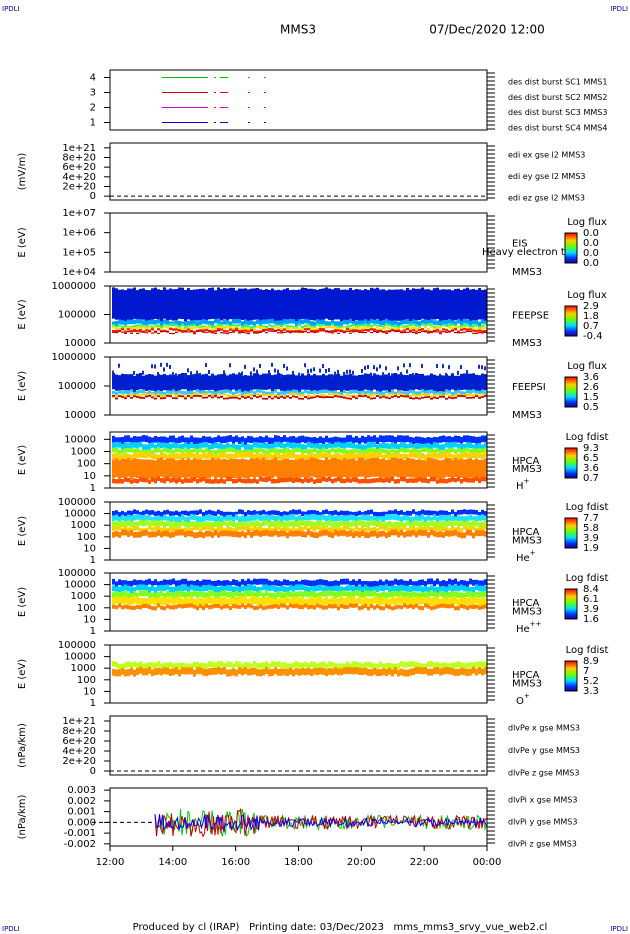 The height and width of the screenshot is (934, 630). What do you see at coordinates (591, 589) in the screenshot?
I see `colorbar-tick-label: 8.4` at bounding box center [591, 589].